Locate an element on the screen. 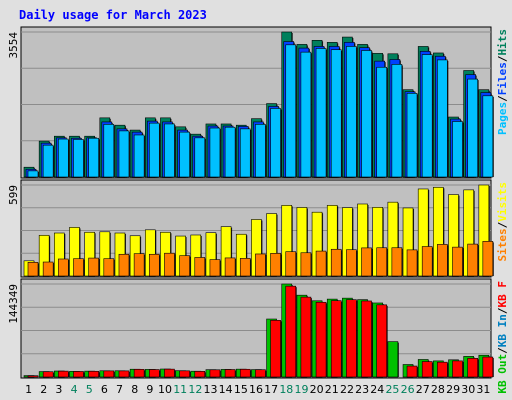 The height and width of the screenshot is (400, 512). x-tick-label-day-10: 10 is located at coordinates (165, 389).